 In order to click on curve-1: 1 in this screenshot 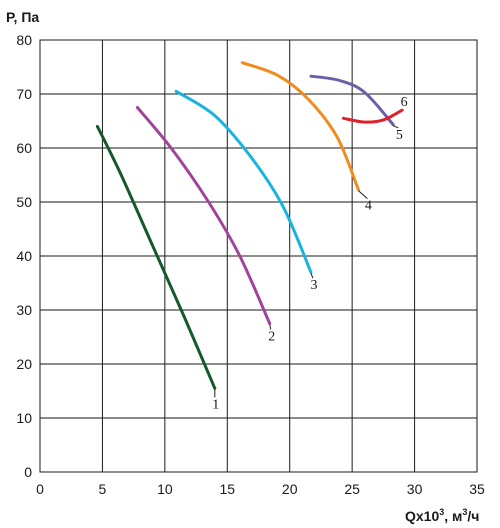, I will do `click(157, 268)`.